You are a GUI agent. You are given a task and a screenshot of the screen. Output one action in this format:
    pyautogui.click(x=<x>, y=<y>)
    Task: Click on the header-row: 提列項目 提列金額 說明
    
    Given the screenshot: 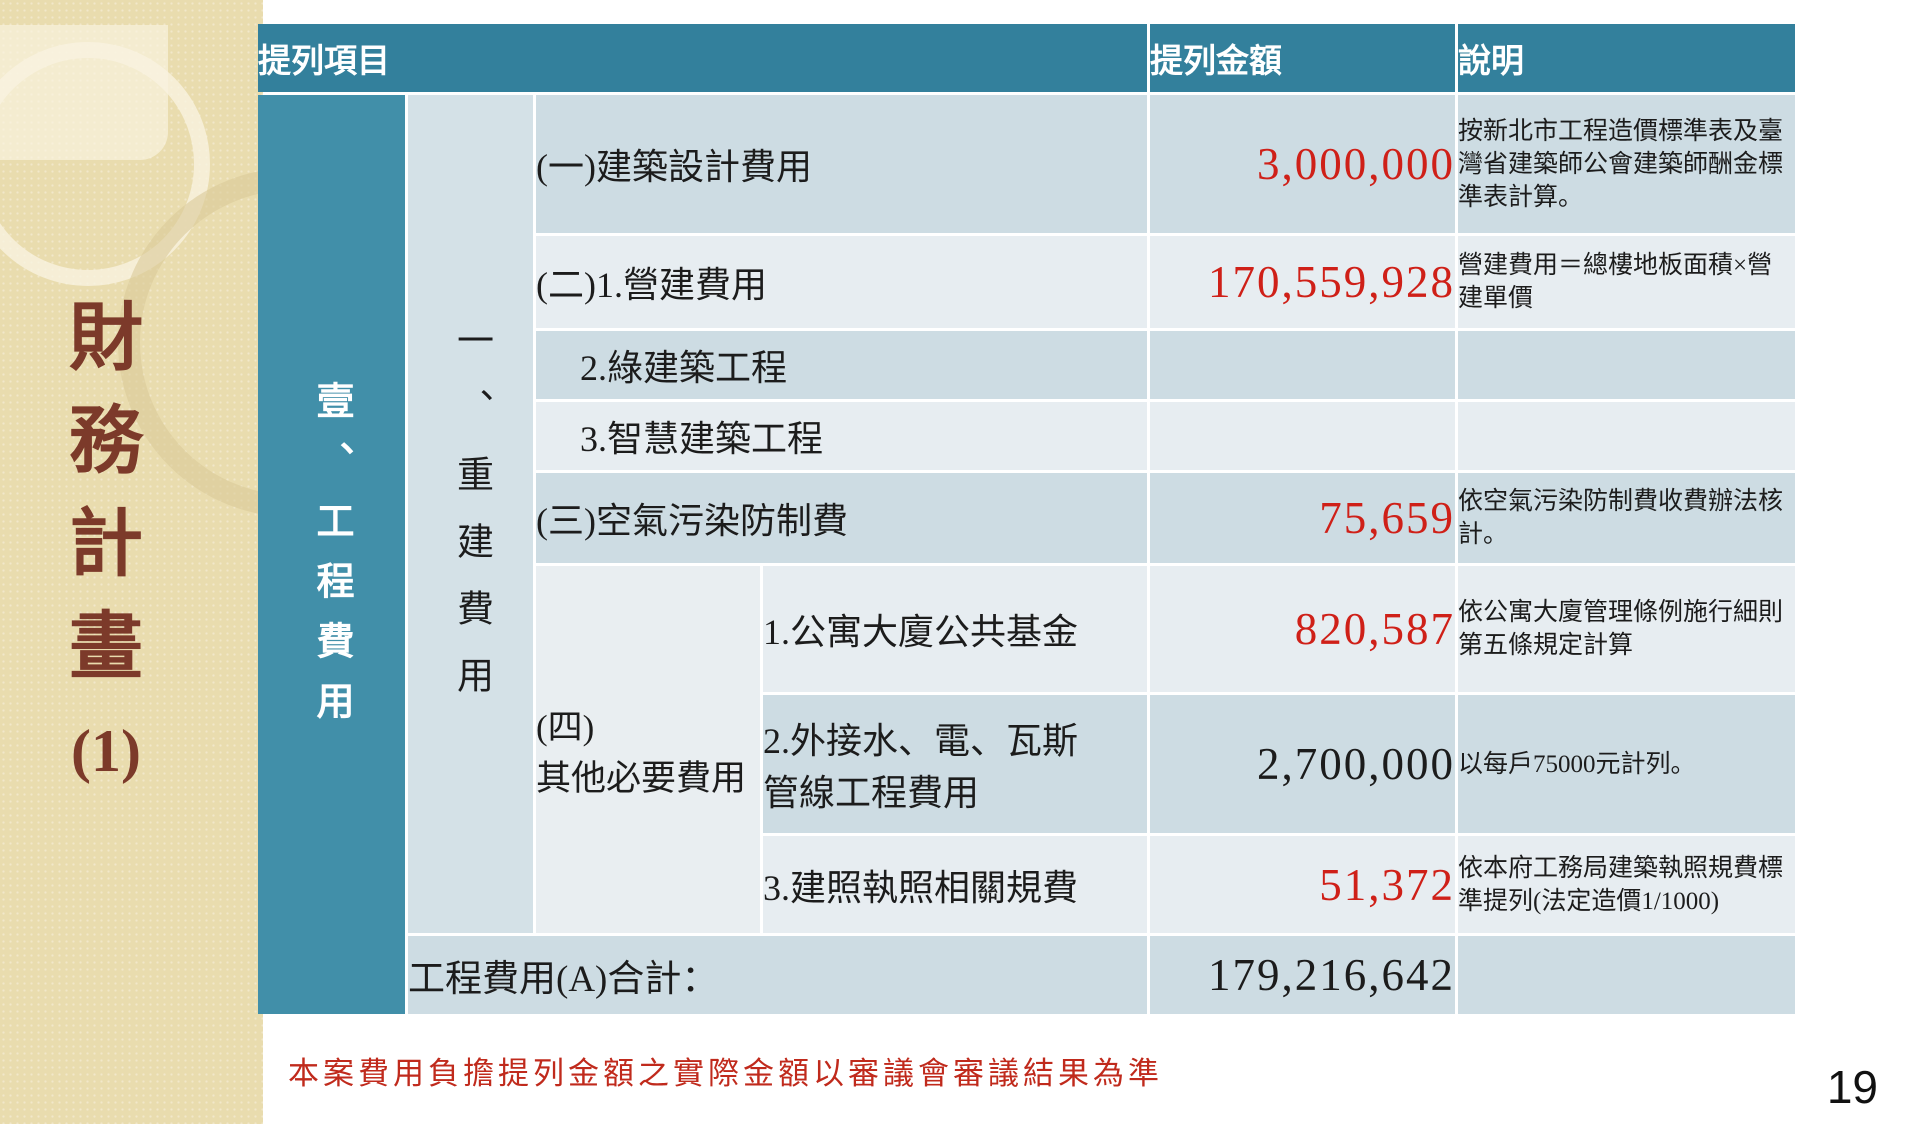 What is the action you would take?
    pyautogui.click(x=1026, y=58)
    